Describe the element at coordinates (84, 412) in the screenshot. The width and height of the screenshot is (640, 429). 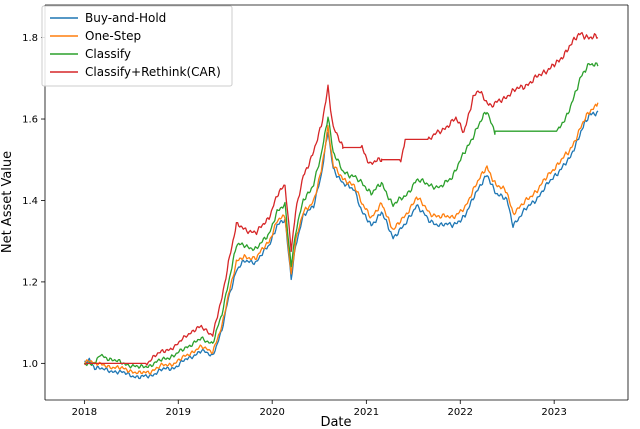
I see `x-tick-label: 2018` at that location.